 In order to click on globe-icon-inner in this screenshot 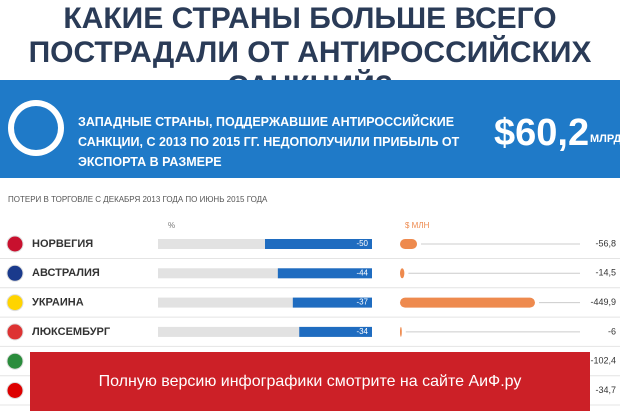, I will do `click(36, 128)`.